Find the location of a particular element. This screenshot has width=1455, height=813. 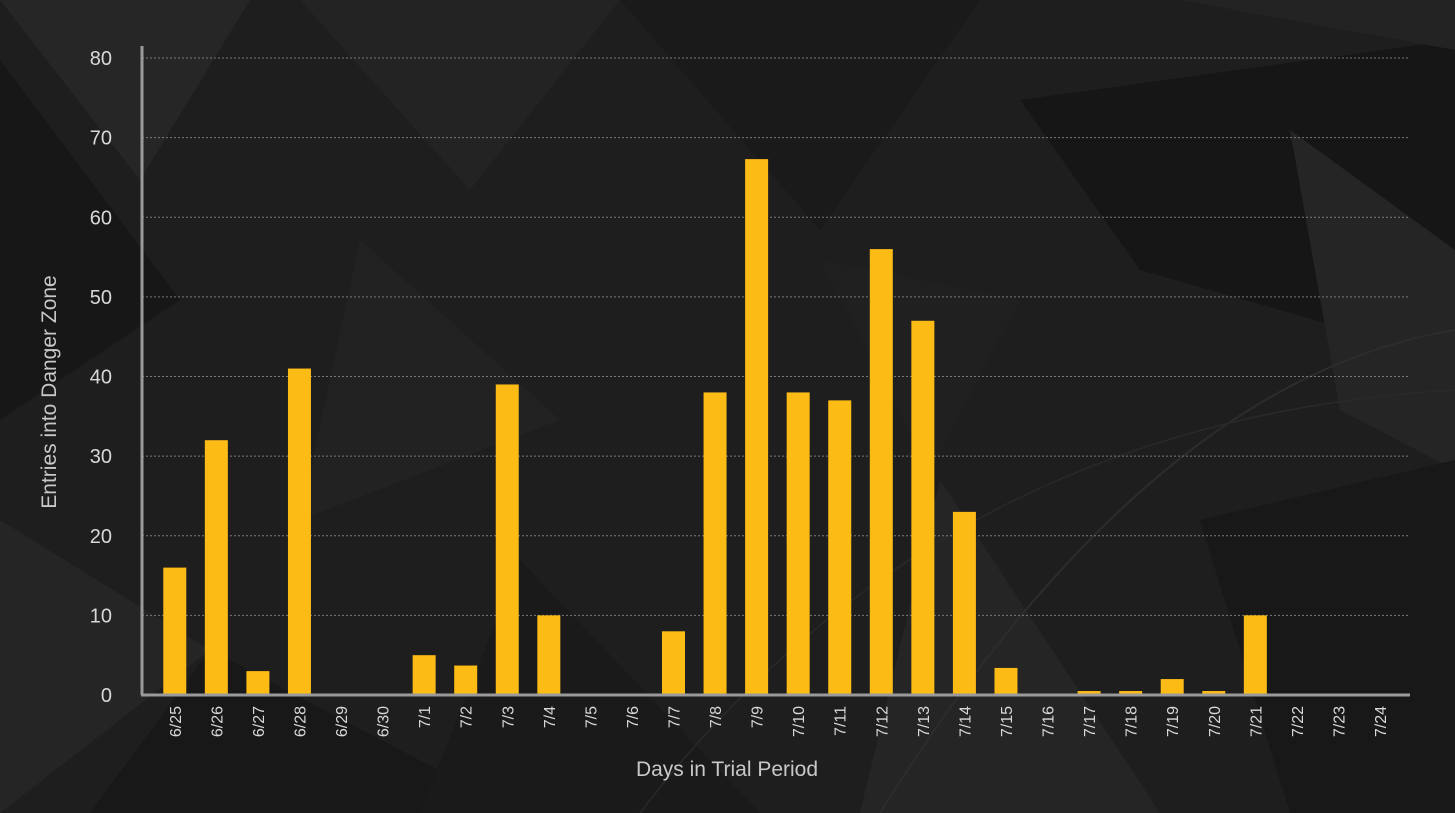

x-tick-label: 7/5 is located at coordinates (591, 717).